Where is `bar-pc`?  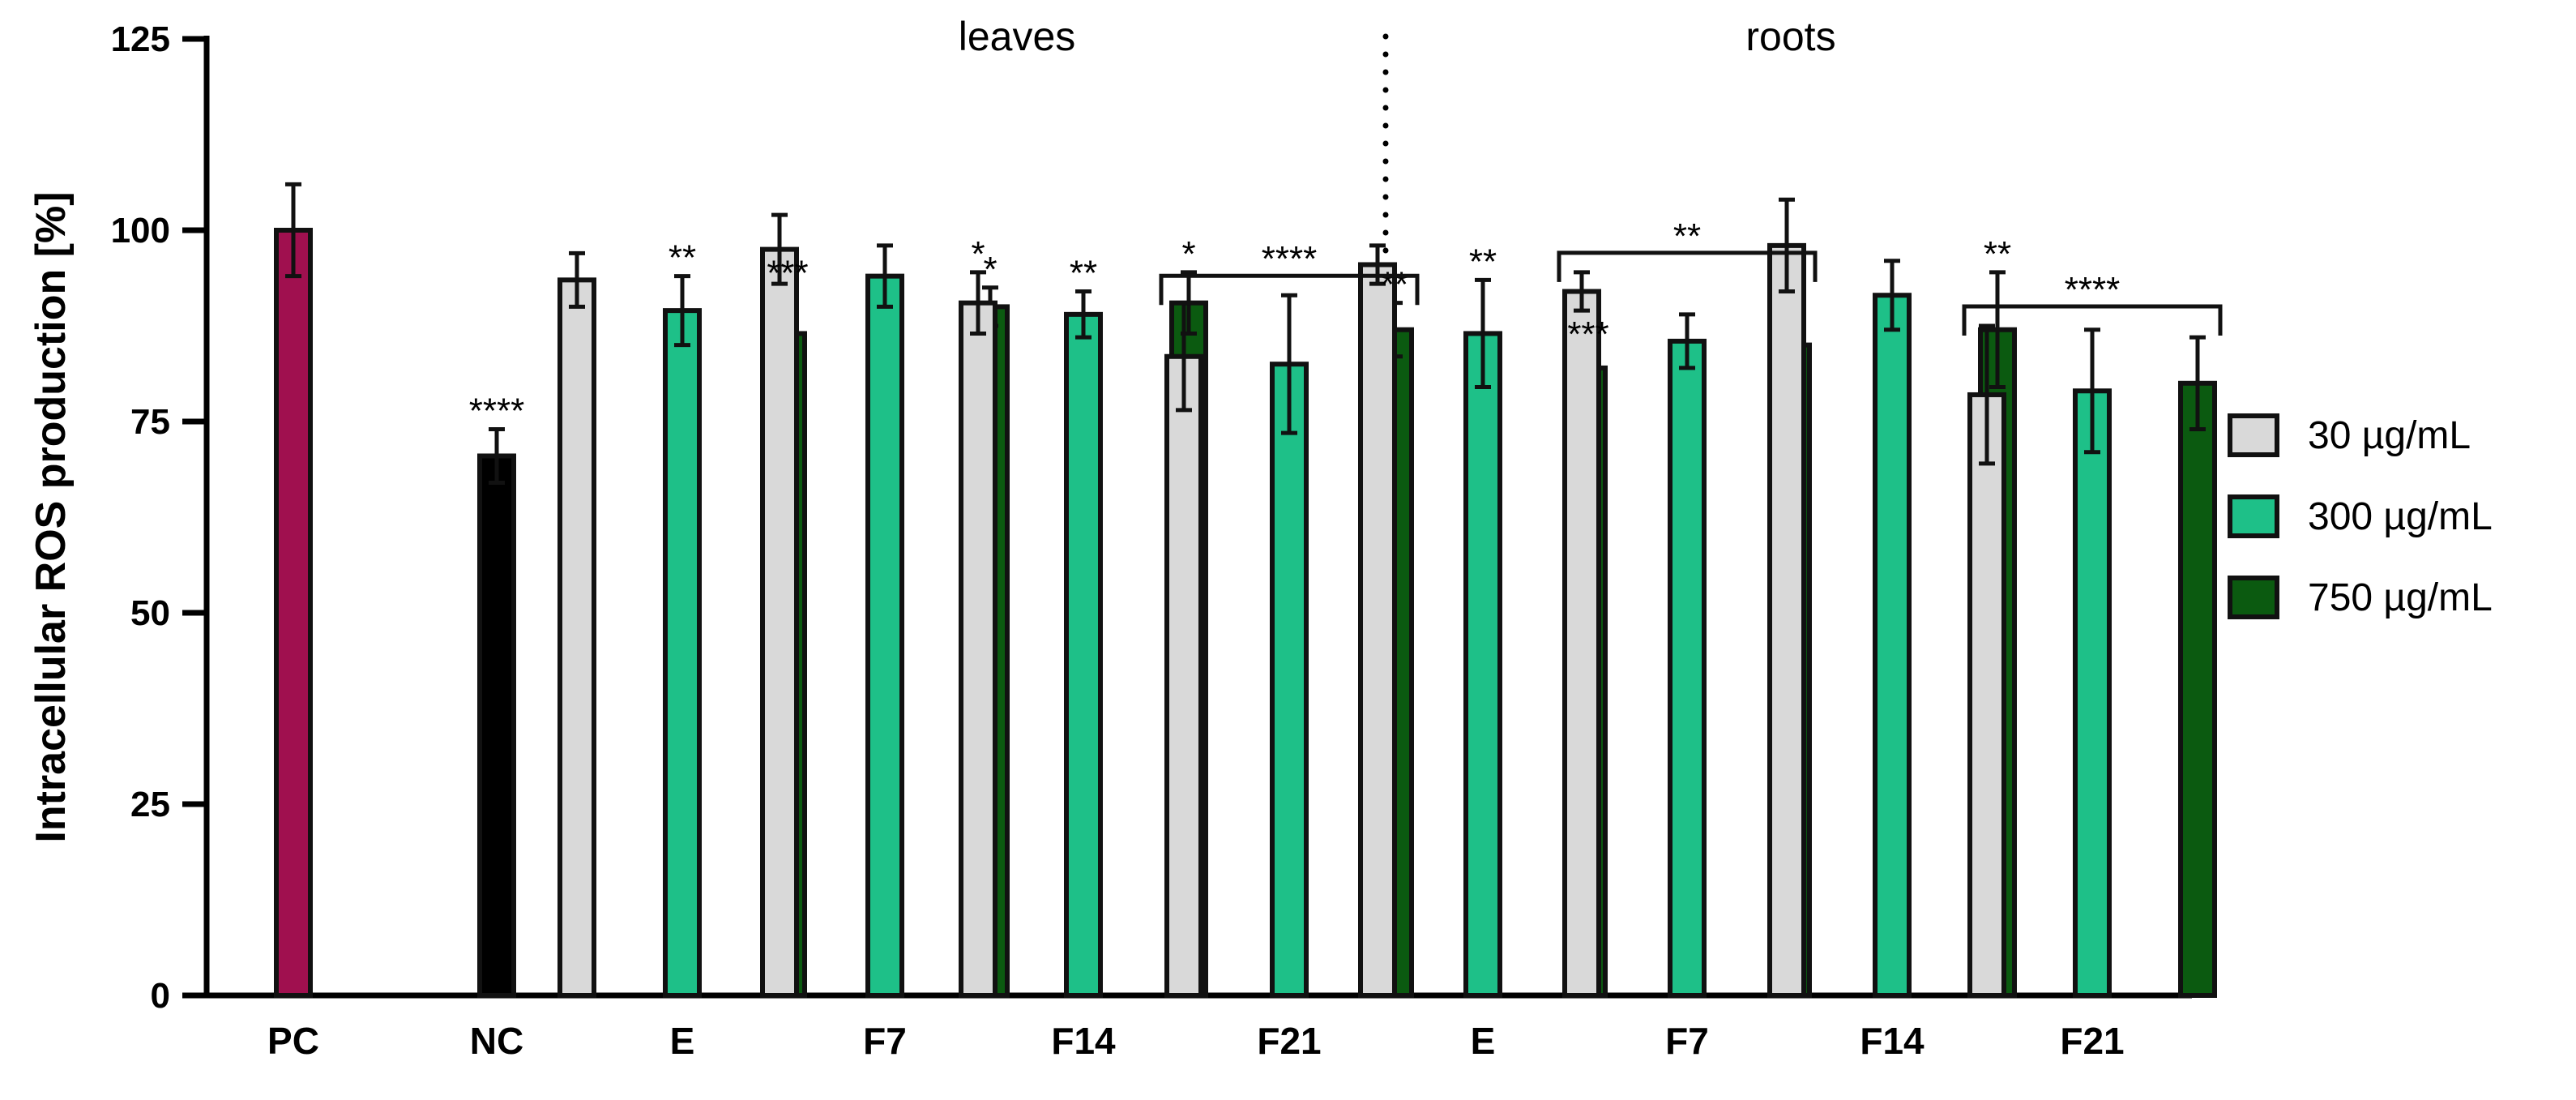
bar-pc is located at coordinates (293, 613).